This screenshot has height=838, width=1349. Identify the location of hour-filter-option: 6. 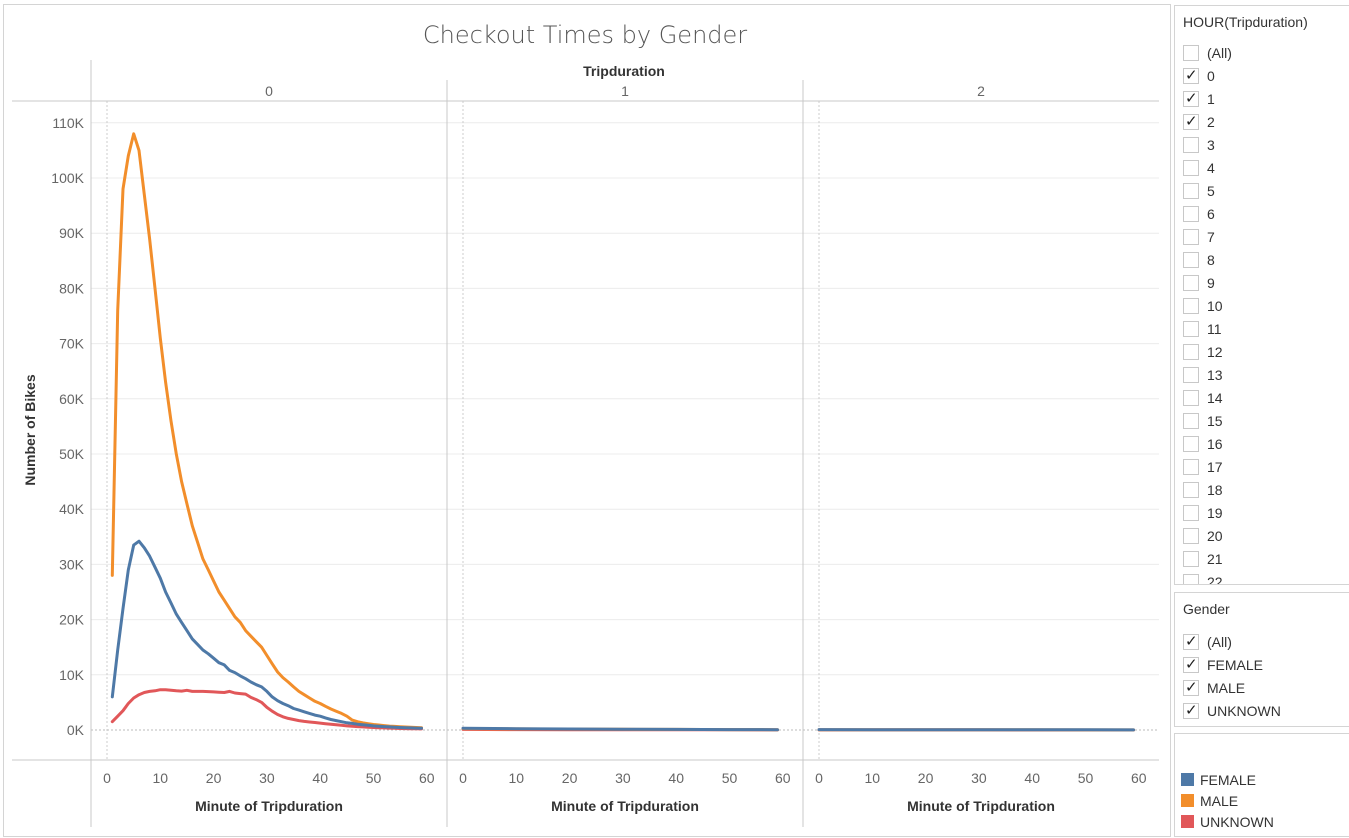
(1262, 213).